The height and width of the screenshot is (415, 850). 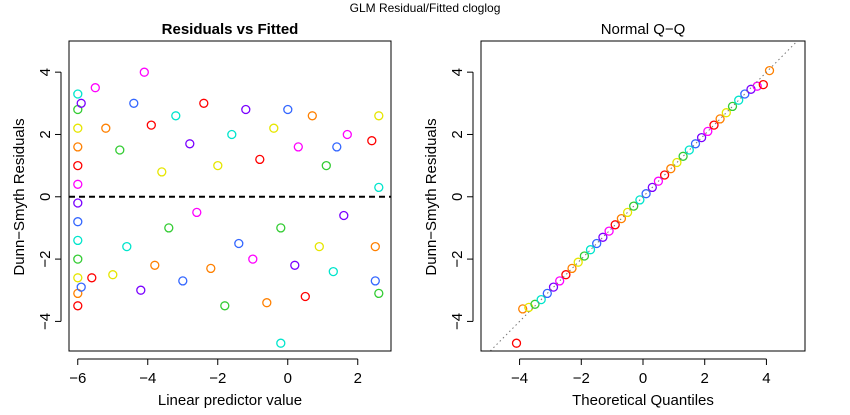 I want to click on normal-qq-x-tick-label: −4, so click(x=519, y=378).